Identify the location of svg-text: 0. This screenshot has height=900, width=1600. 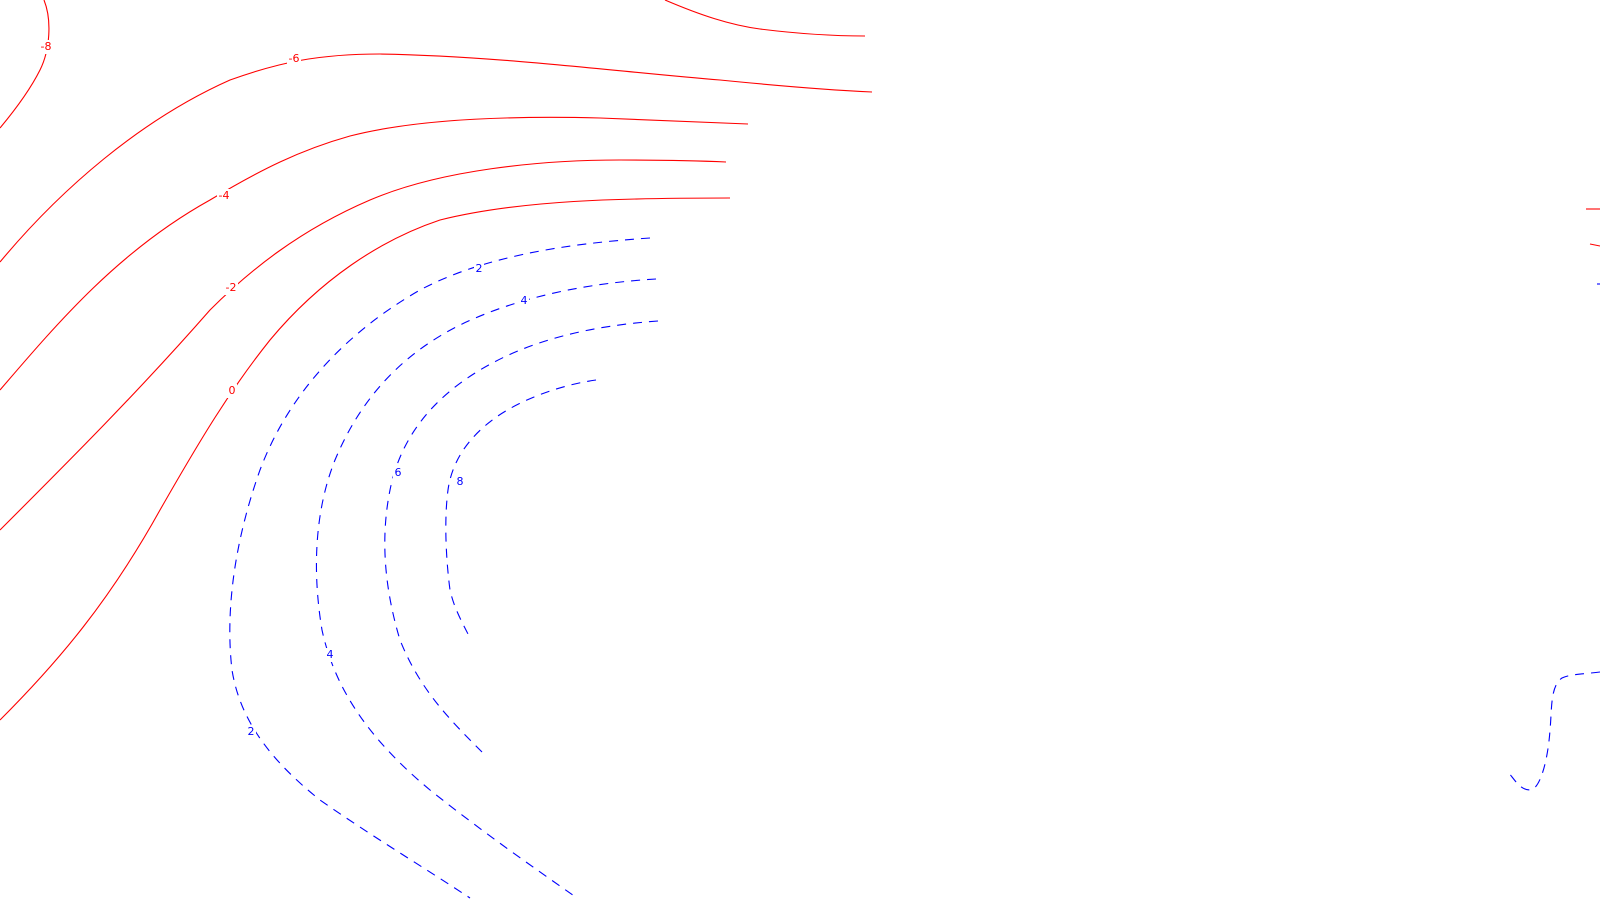
(232, 390).